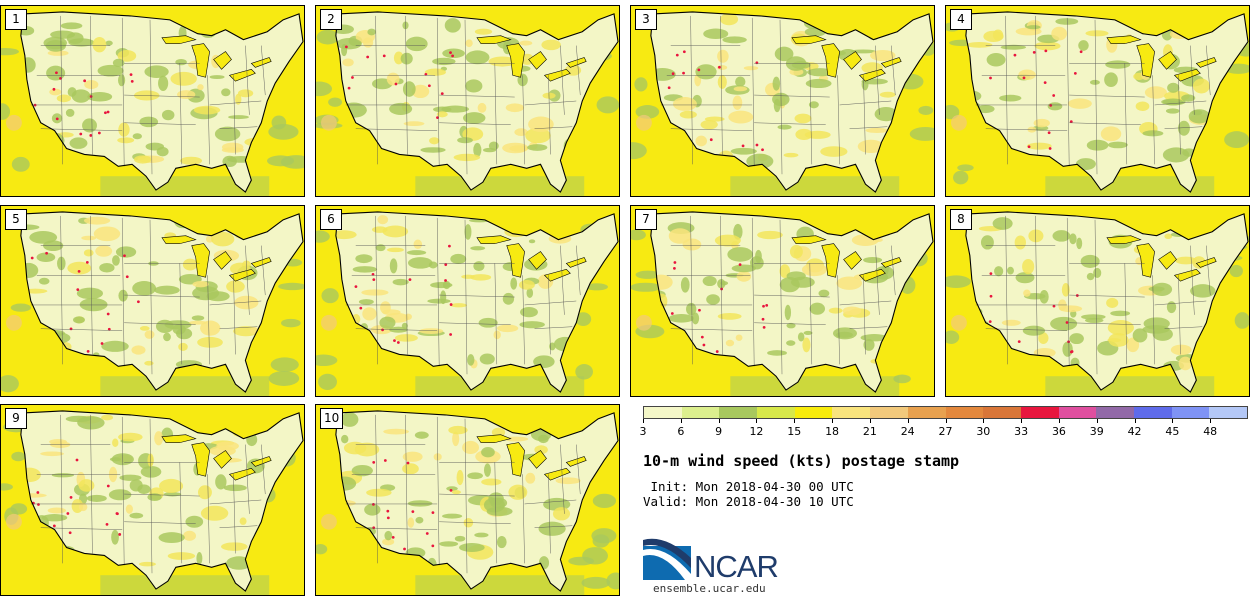 This screenshot has width=1260, height=597. I want to click on colorbar-tick-label: 45, so click(1172, 431).